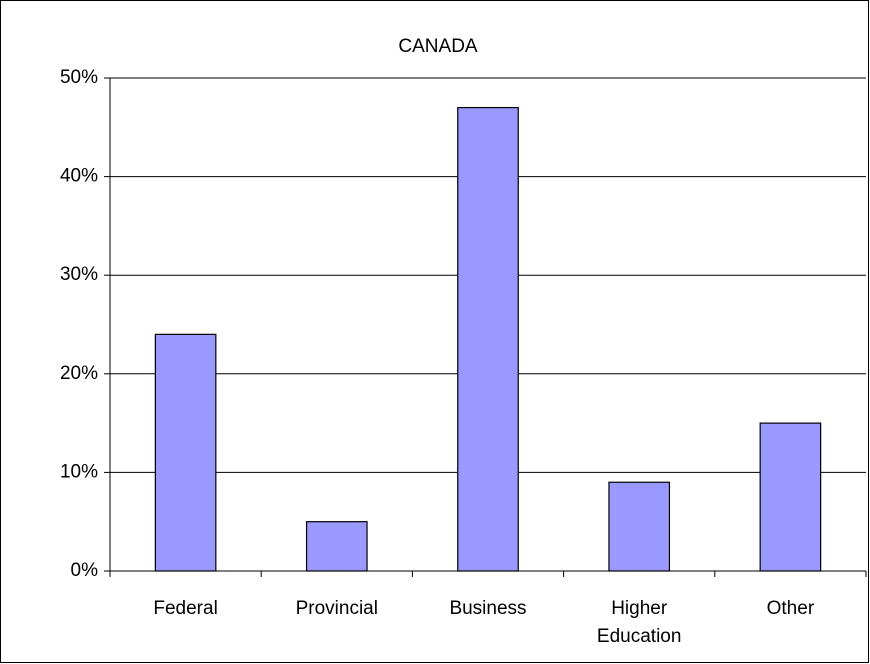 The width and height of the screenshot is (870, 664). I want to click on x-tick-label: Federal, so click(185, 608).